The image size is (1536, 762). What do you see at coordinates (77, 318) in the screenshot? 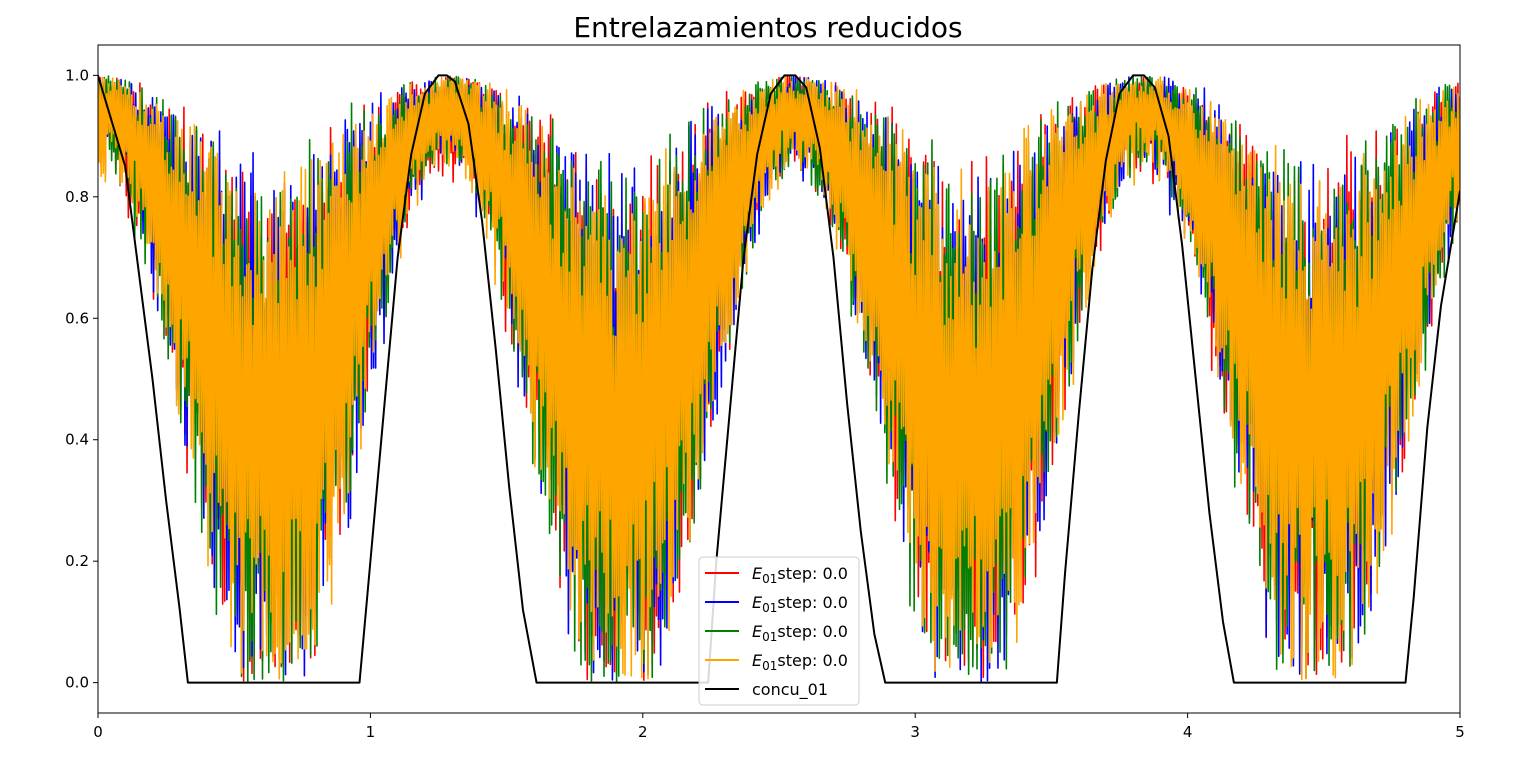
I see `y-tick-label: 0.6` at bounding box center [77, 318].